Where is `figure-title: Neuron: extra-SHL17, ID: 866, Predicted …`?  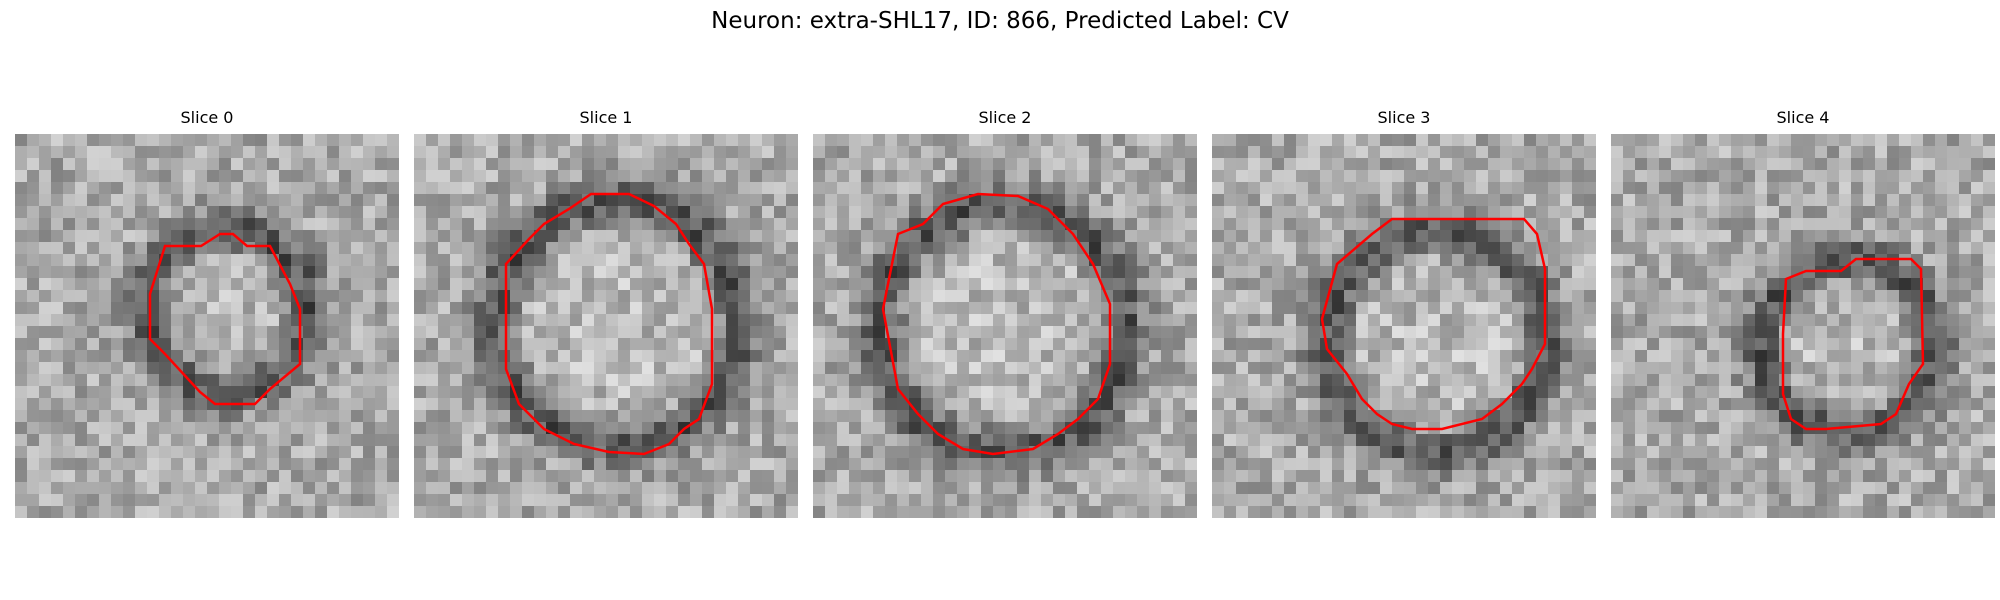
figure-title: Neuron: extra-SHL17, ID: 866, Predicted … is located at coordinates (1000, 21).